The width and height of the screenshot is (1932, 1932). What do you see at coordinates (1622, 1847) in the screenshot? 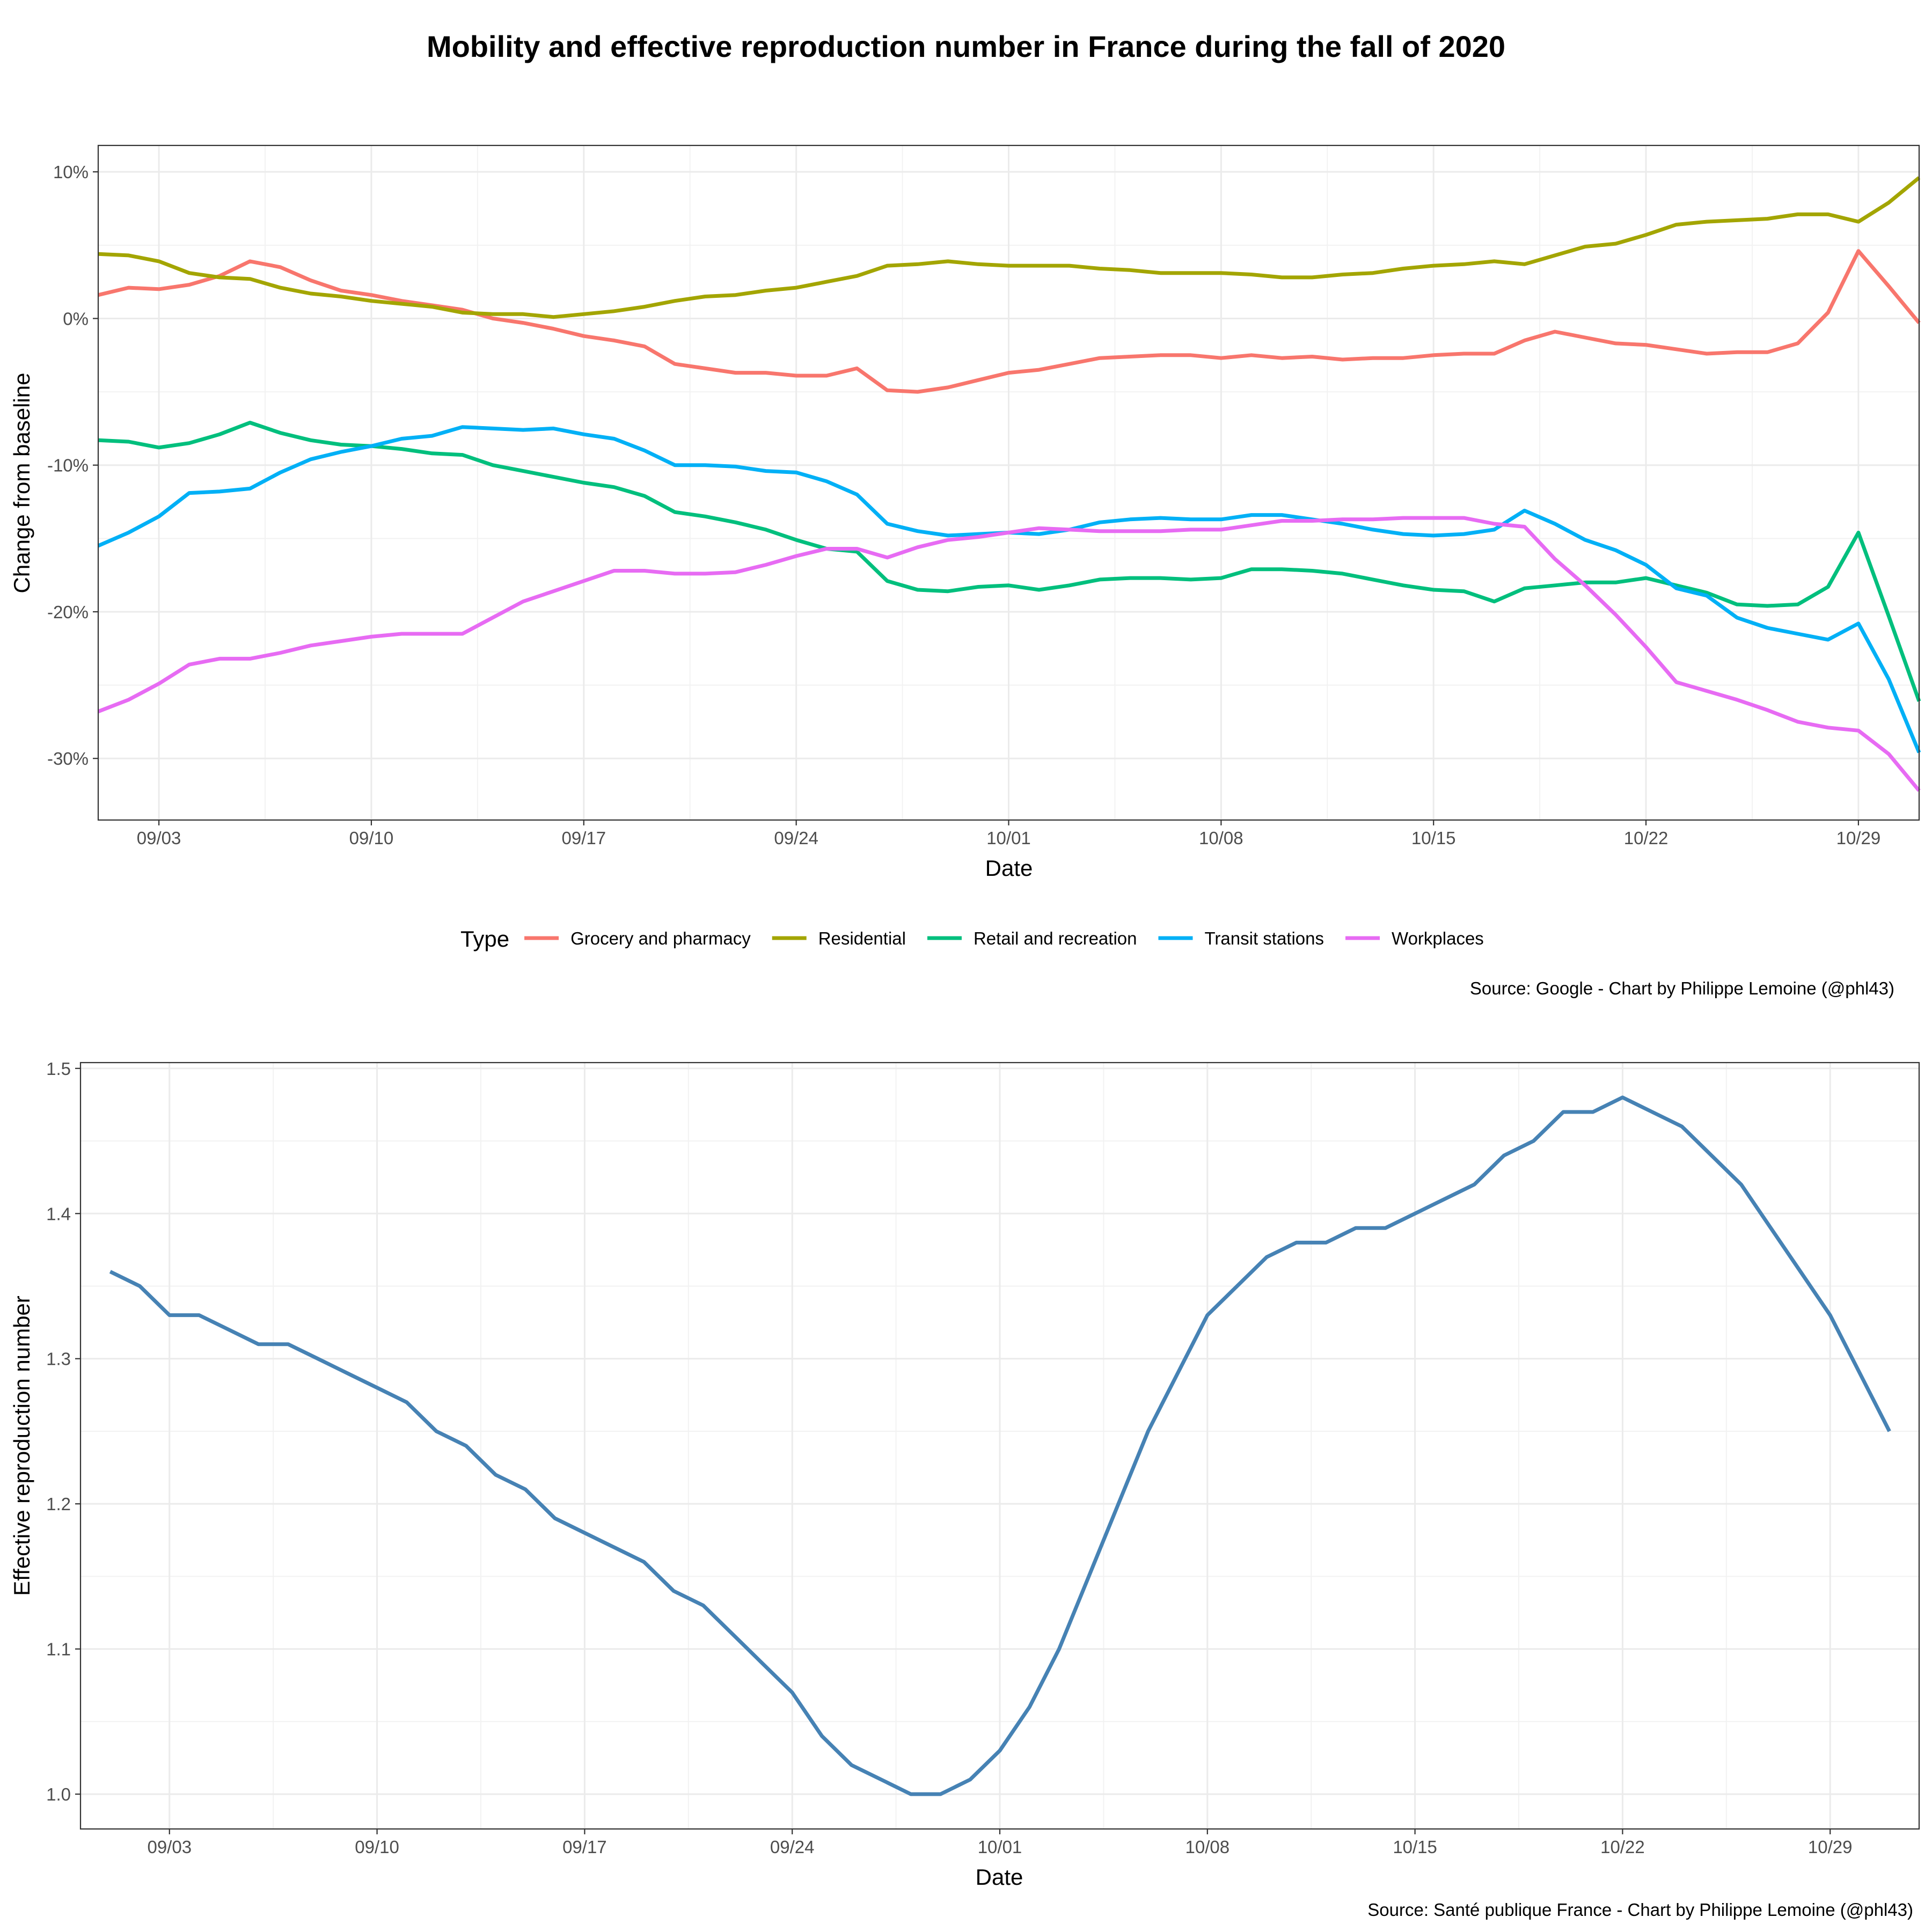
I see `reproduction-x-tick-label: 10/22` at bounding box center [1622, 1847].